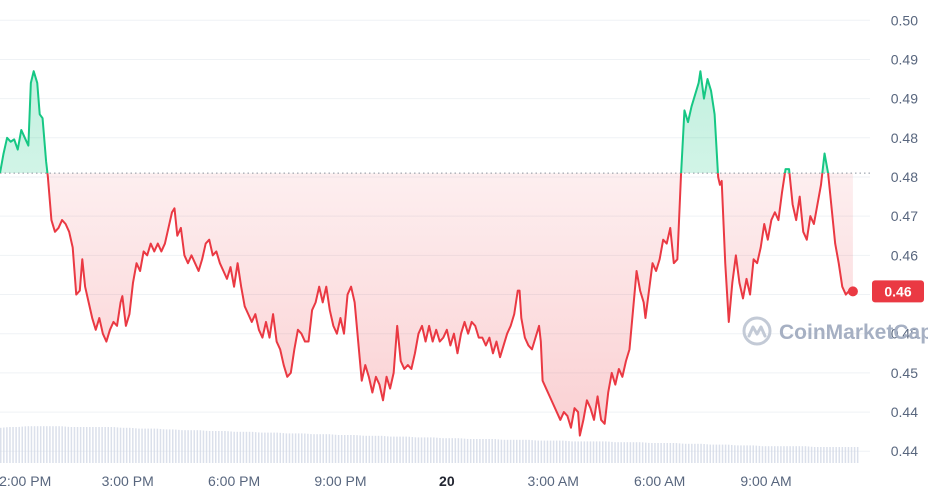  I want to click on current-price-badge-bg, so click(898, 291).